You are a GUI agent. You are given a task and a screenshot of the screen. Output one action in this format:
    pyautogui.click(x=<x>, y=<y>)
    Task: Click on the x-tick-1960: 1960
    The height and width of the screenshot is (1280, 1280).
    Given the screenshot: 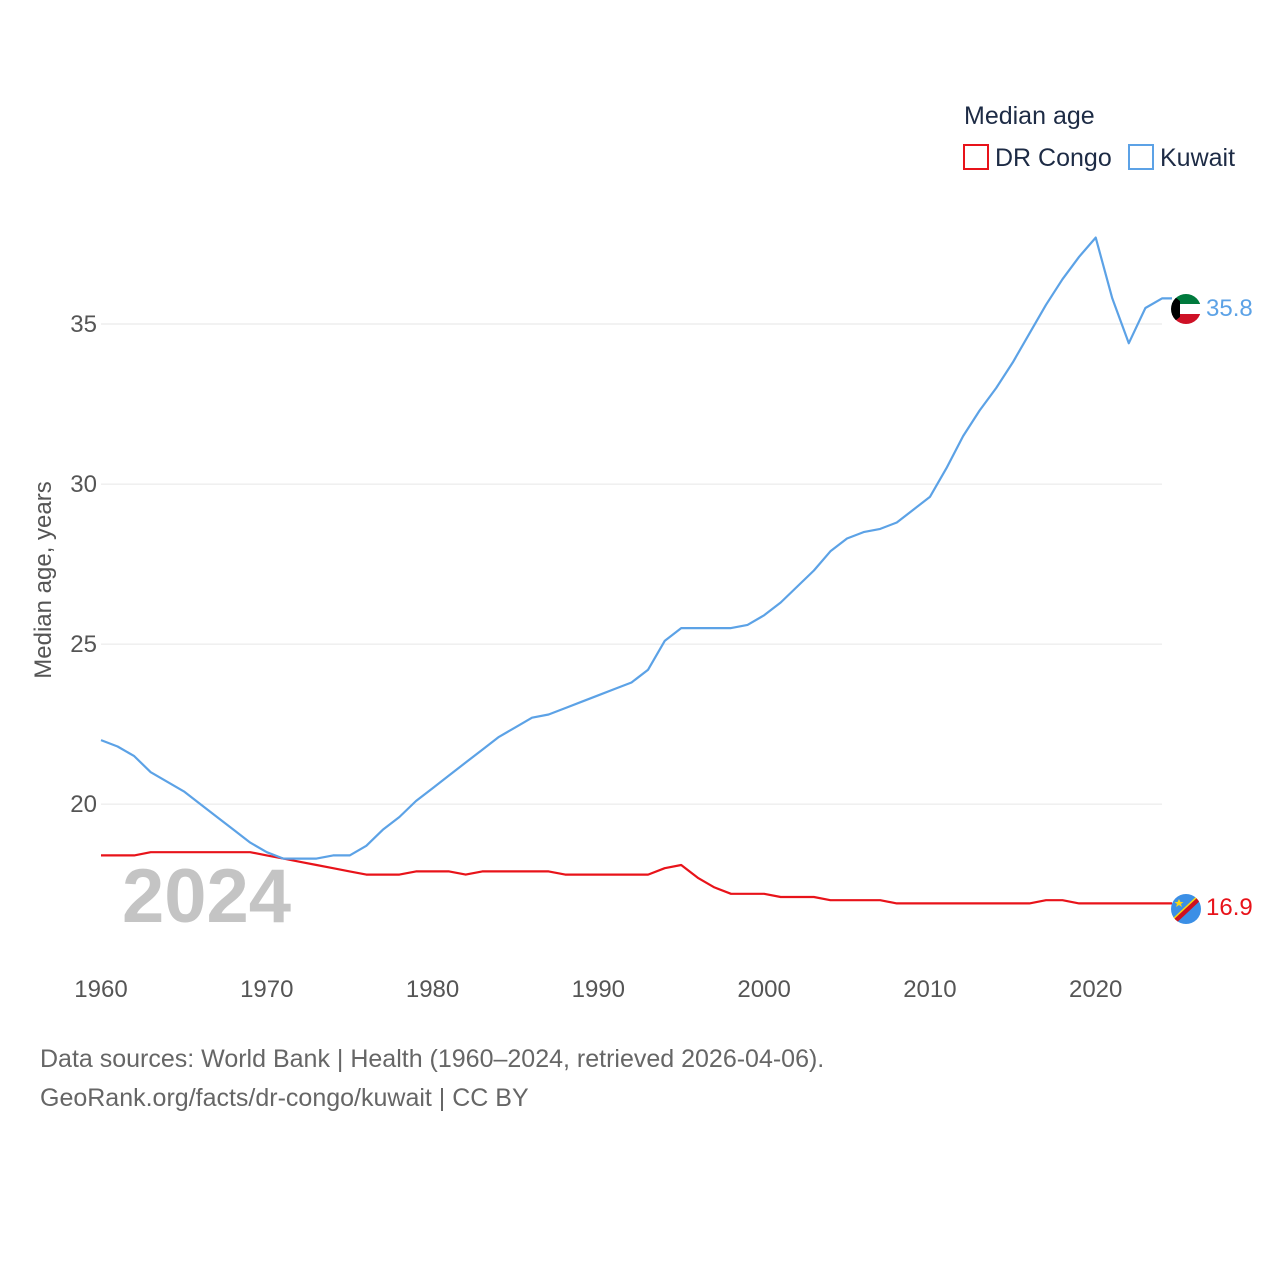 What is the action you would take?
    pyautogui.click(x=100, y=989)
    